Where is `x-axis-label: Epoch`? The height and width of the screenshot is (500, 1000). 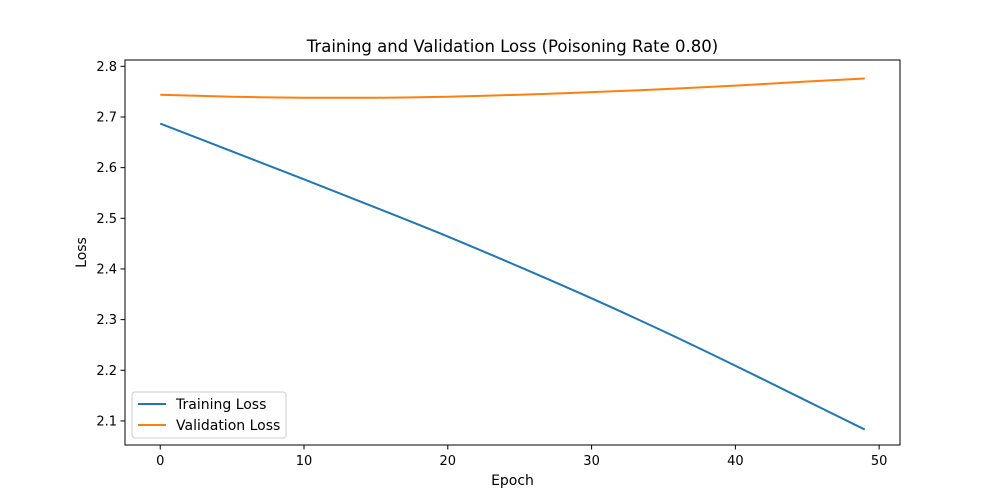 x-axis-label: Epoch is located at coordinates (512, 481).